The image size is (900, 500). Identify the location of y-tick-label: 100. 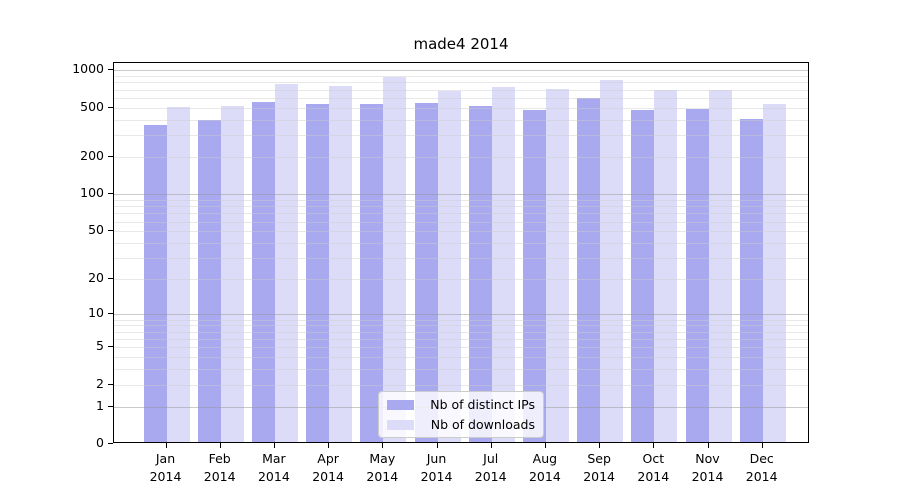
(92, 193).